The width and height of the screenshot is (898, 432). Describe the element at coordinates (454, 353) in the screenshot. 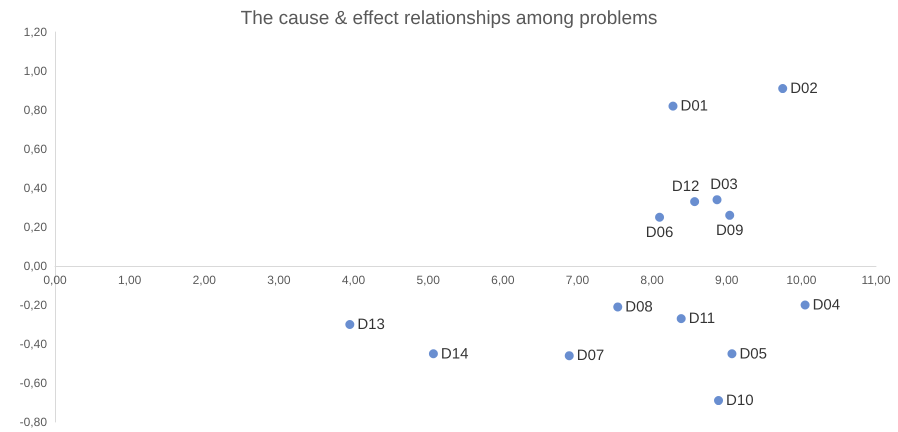

I see `series-label: D14` at that location.